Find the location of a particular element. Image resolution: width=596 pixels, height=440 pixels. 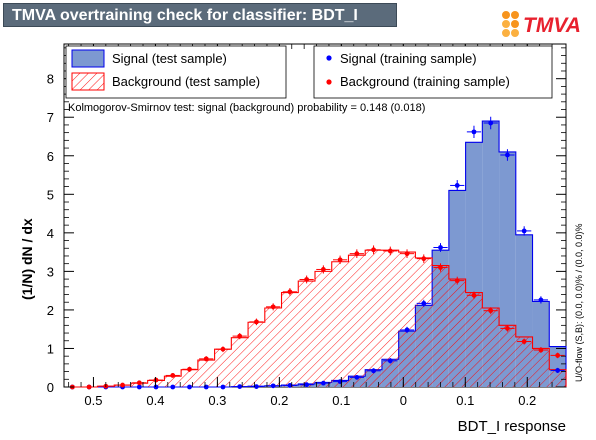

legend-box-right is located at coordinates (433, 72).